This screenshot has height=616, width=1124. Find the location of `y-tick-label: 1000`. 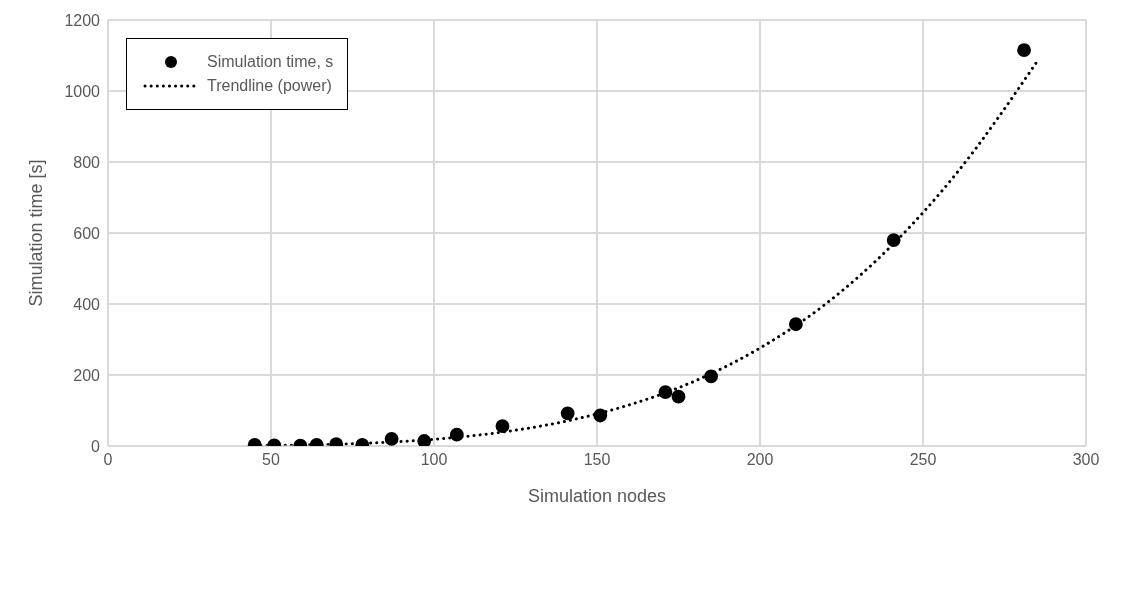

y-tick-label: 1000 is located at coordinates (82, 91).